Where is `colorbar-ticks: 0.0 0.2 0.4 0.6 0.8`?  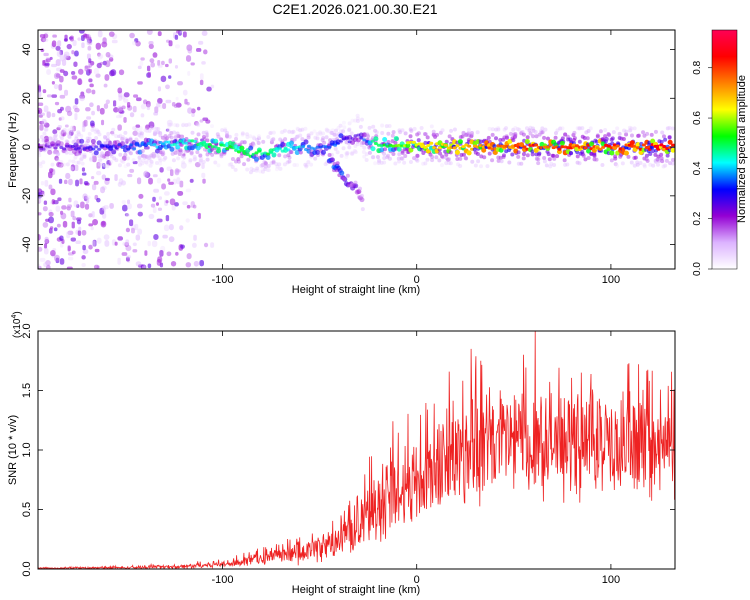 colorbar-ticks: 0.0 0.2 0.4 0.6 0.8 is located at coordinates (702, 168).